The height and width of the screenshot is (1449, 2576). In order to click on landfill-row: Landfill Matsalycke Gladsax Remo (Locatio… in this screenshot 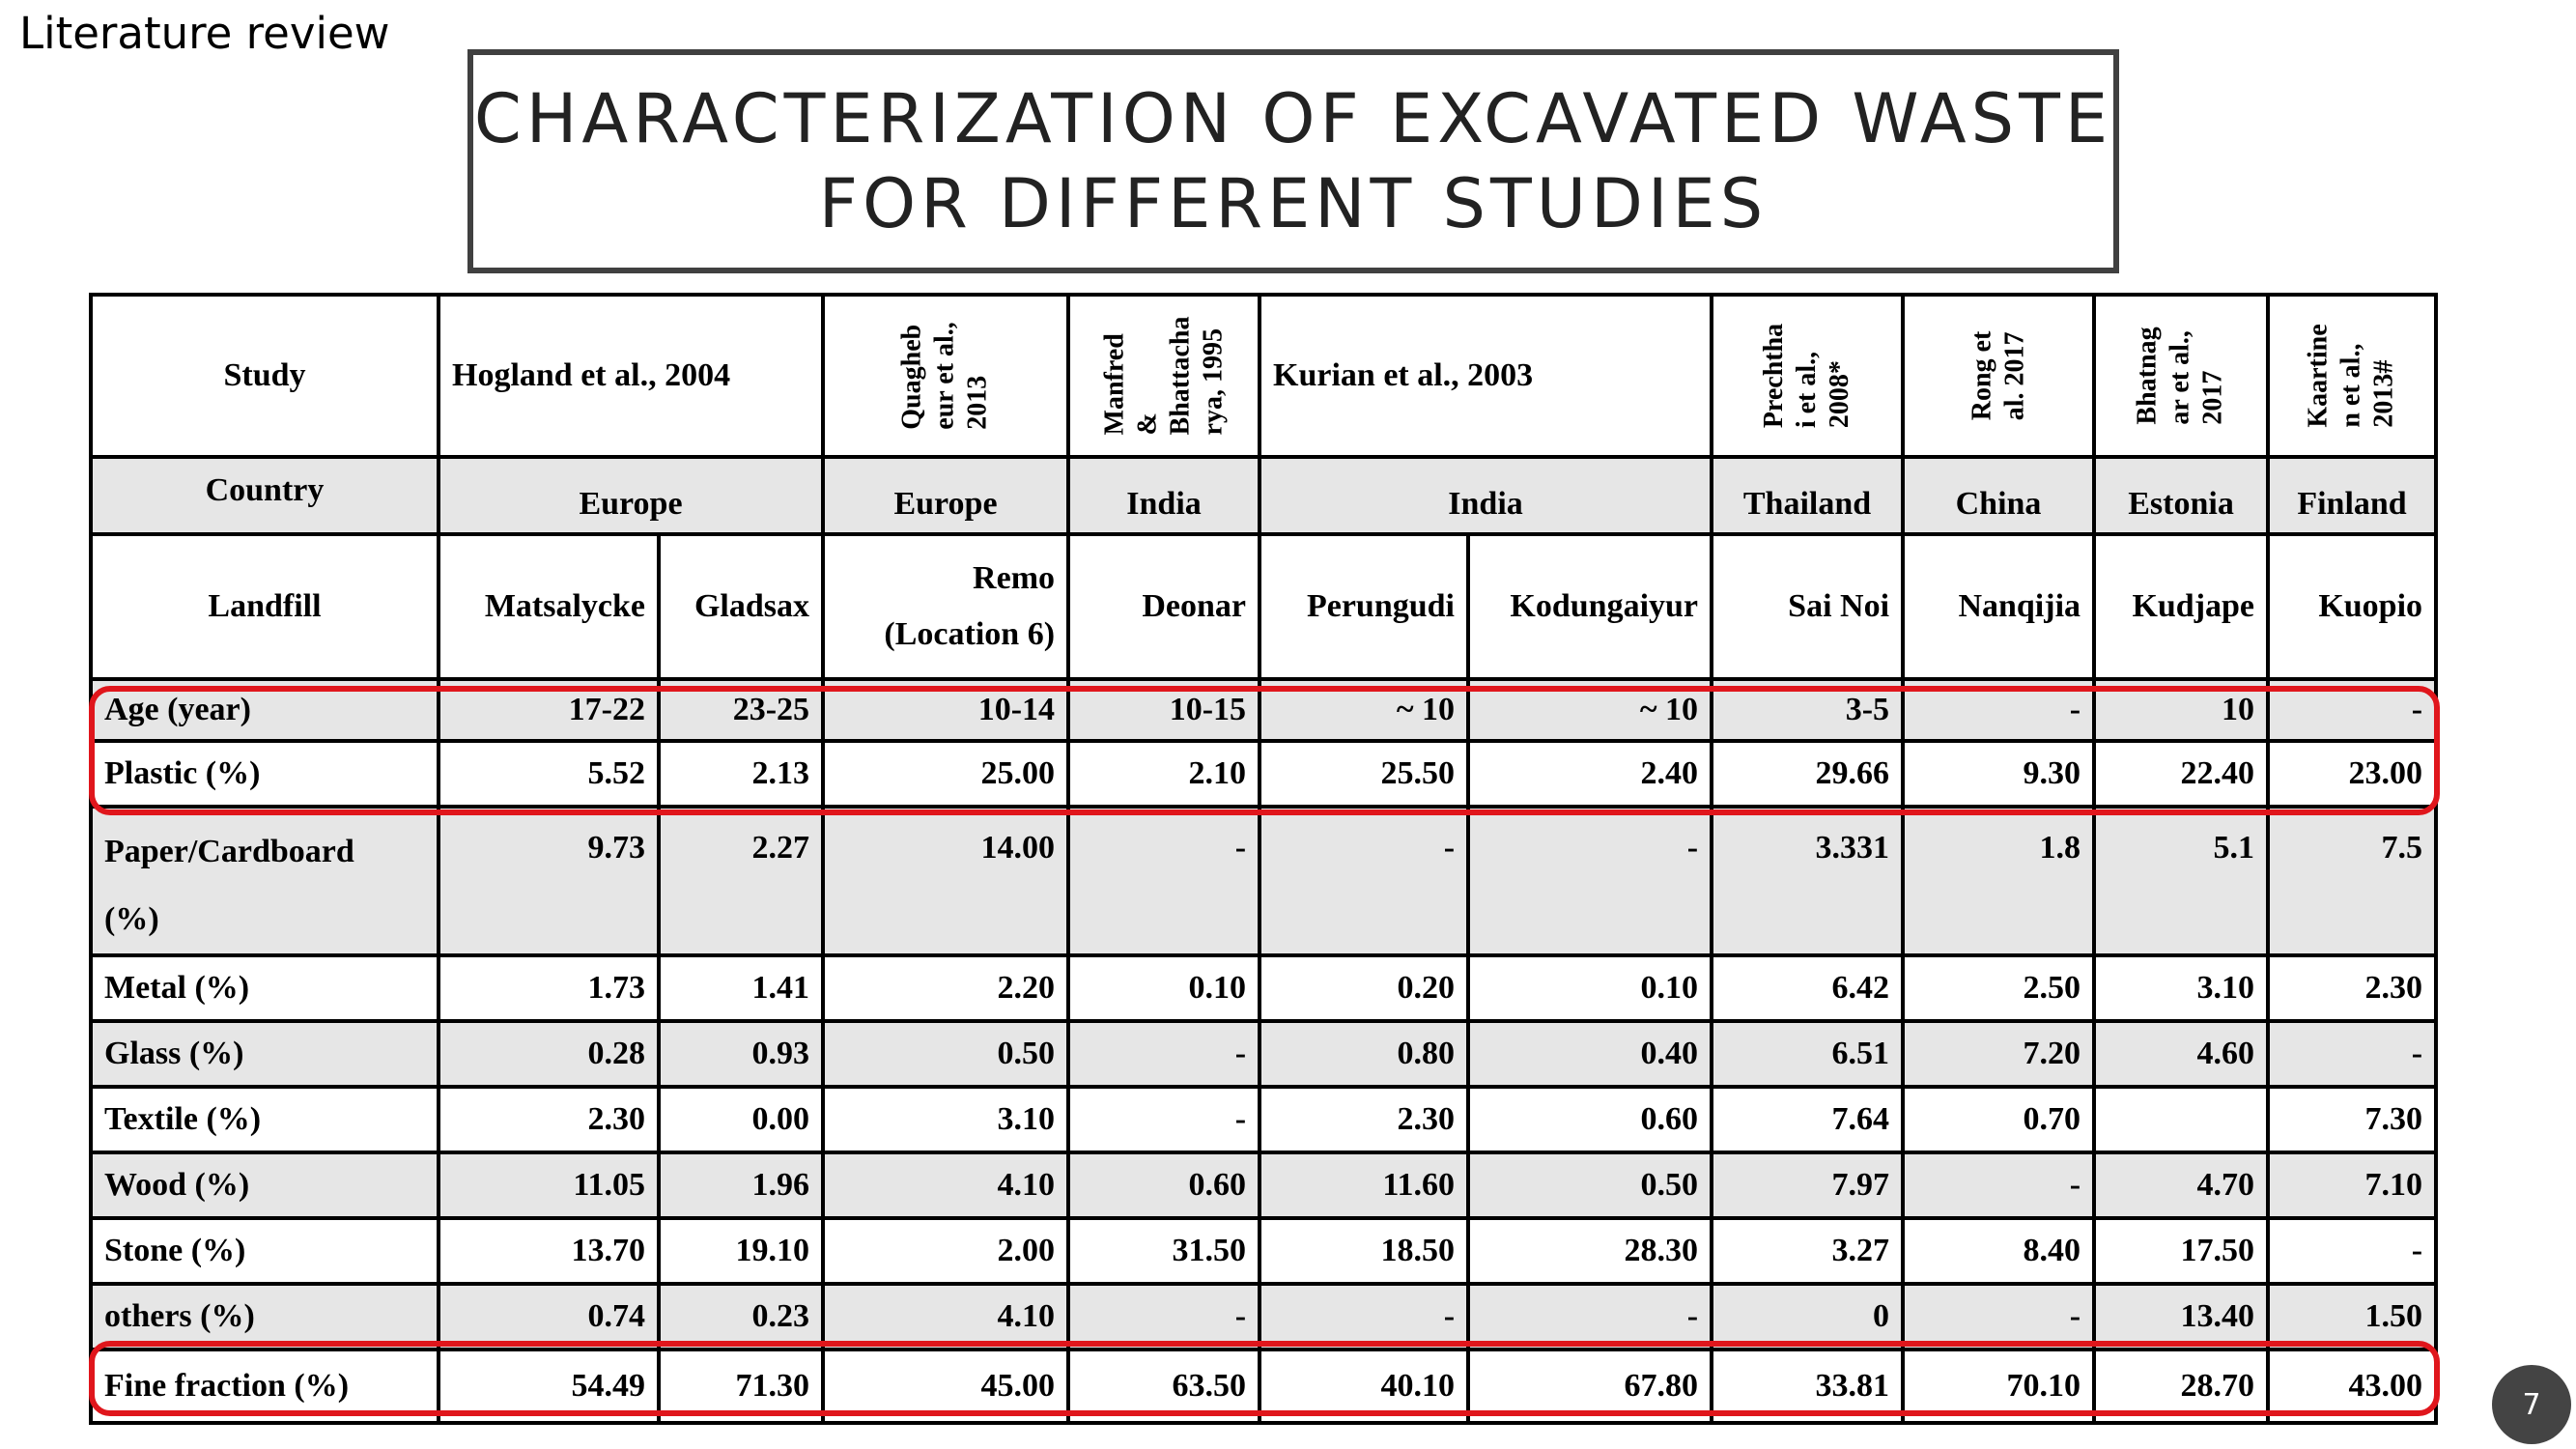, I will do `click(1264, 606)`.